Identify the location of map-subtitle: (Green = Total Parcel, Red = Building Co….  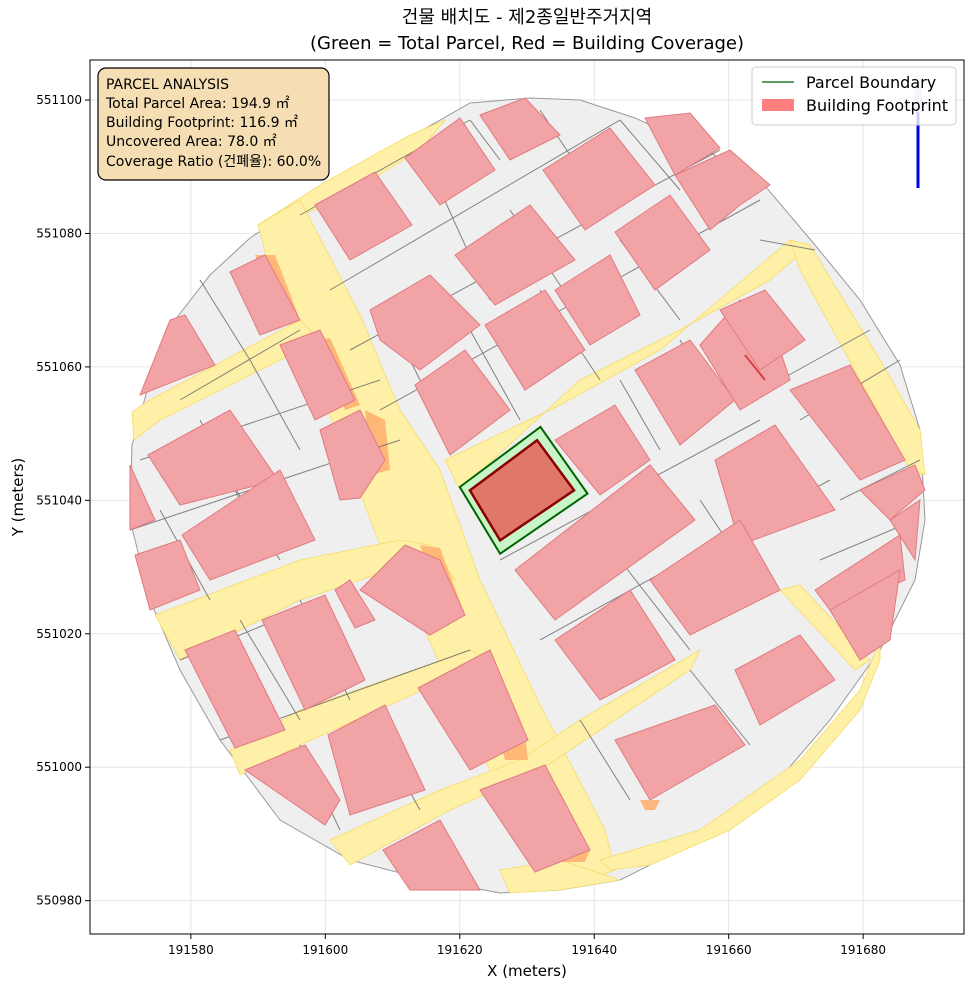
(527, 43).